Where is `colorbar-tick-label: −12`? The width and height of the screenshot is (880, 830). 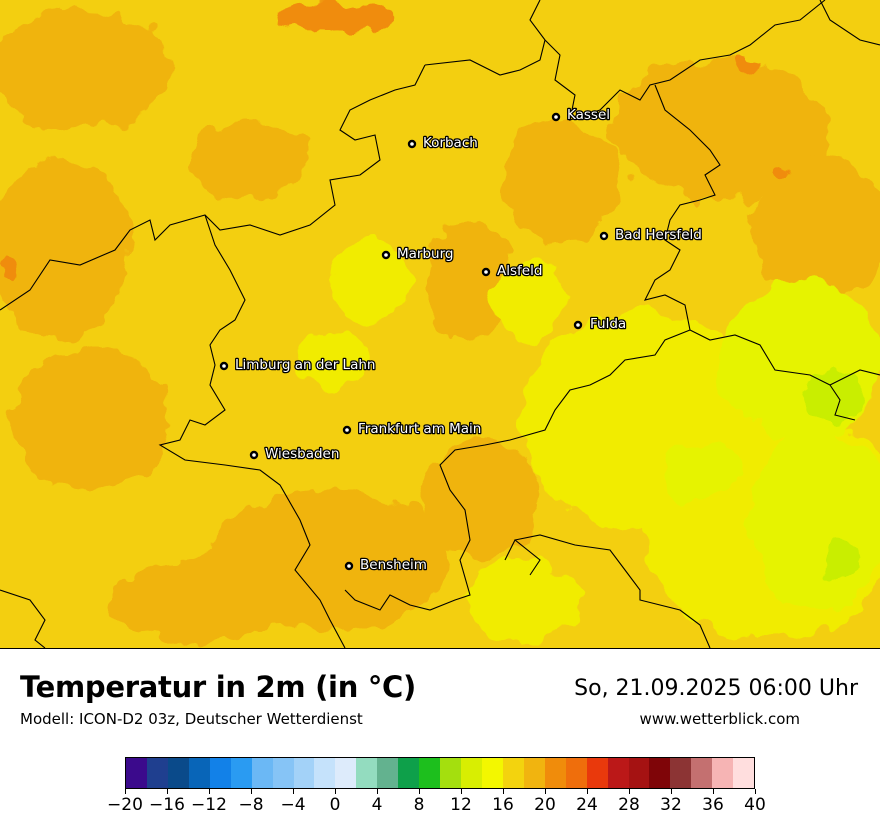 colorbar-tick-label: −12 is located at coordinates (209, 805).